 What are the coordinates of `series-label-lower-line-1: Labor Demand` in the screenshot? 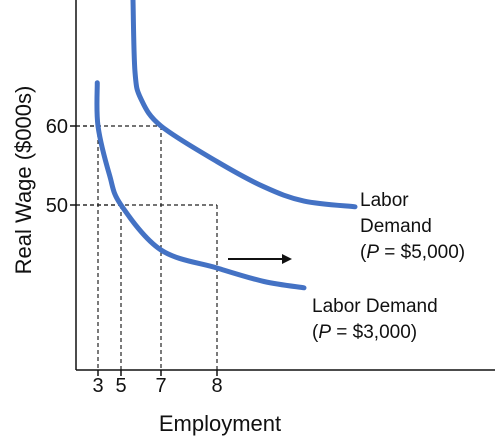 It's located at (375, 306).